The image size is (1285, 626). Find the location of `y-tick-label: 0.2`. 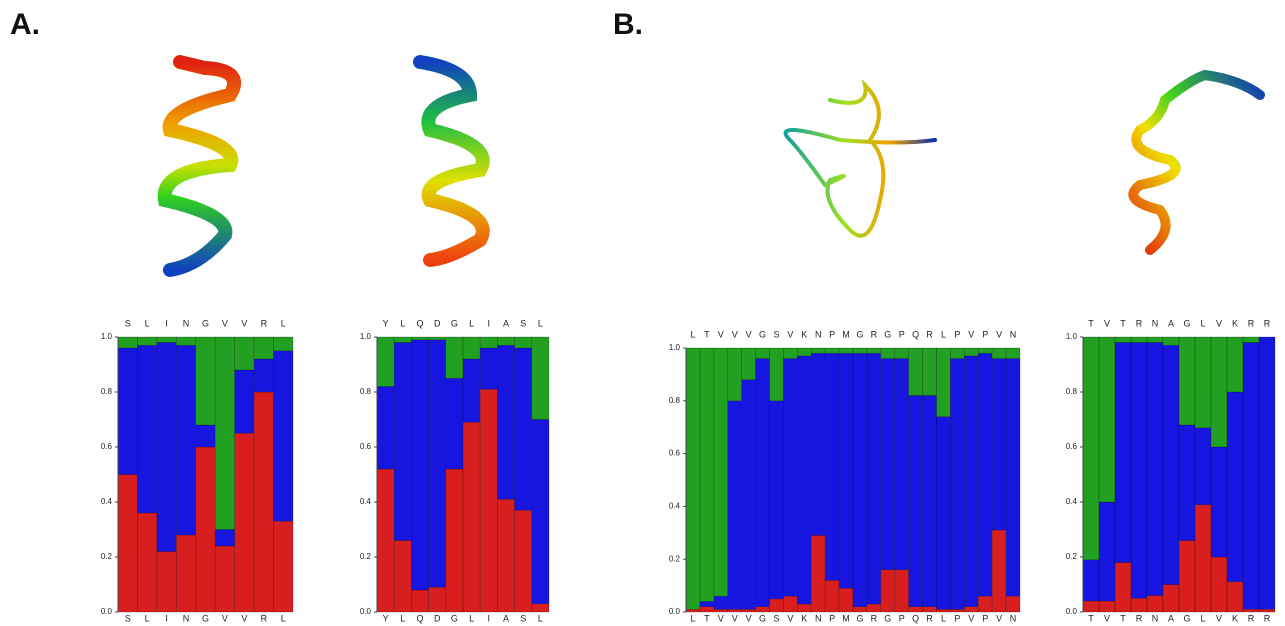

y-tick-label: 0.2 is located at coordinates (107, 556).